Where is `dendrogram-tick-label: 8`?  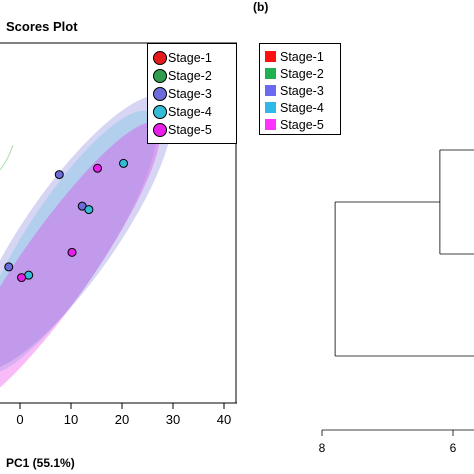 dendrogram-tick-label: 8 is located at coordinates (322, 448).